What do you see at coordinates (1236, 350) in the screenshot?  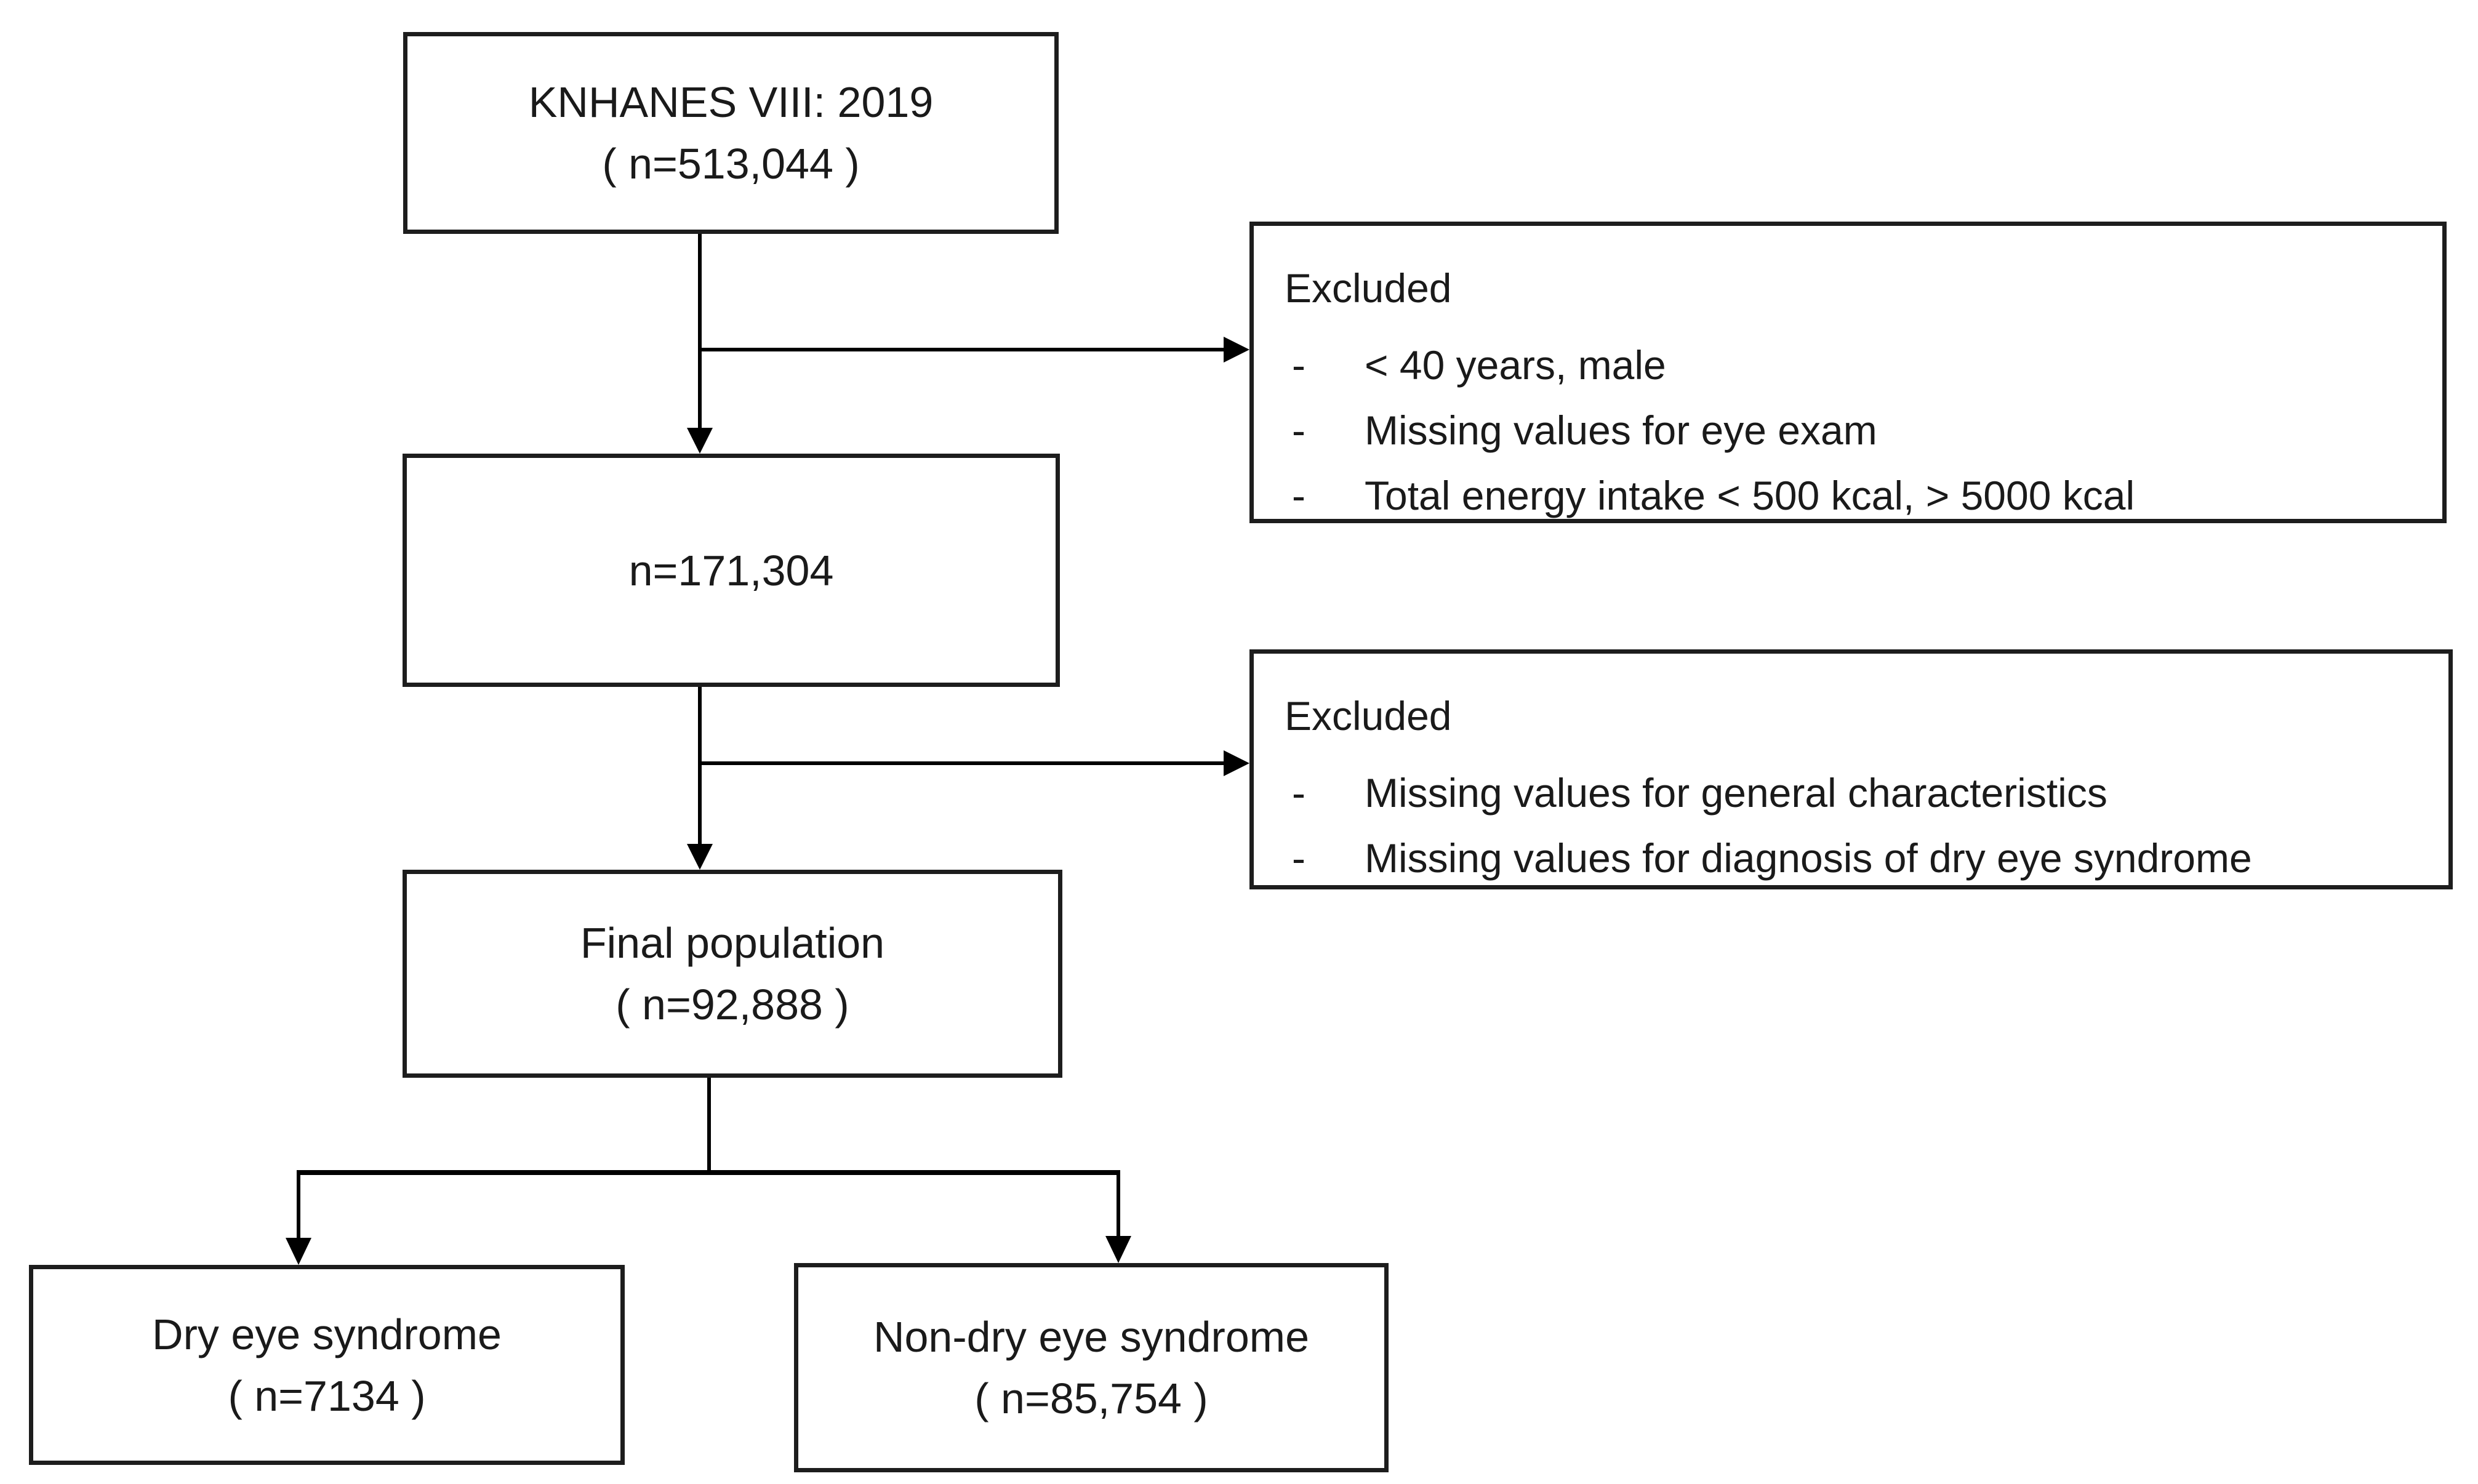 I see `arrowhead-into-excluded1` at bounding box center [1236, 350].